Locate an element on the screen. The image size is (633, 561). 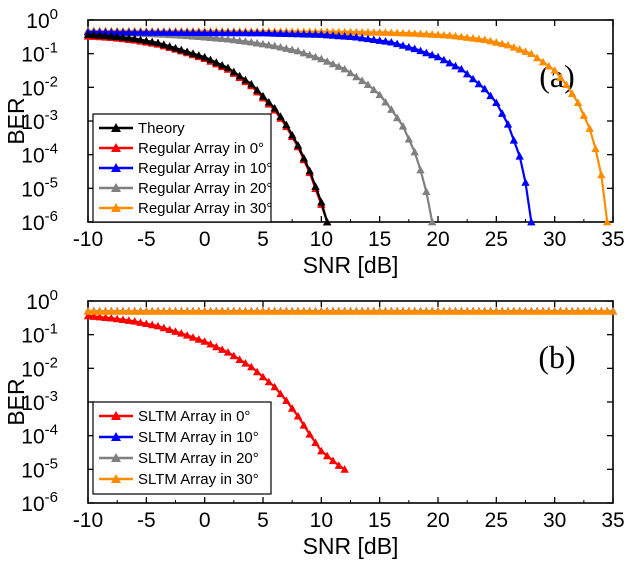
x-tick-label: 0 is located at coordinates (205, 239).